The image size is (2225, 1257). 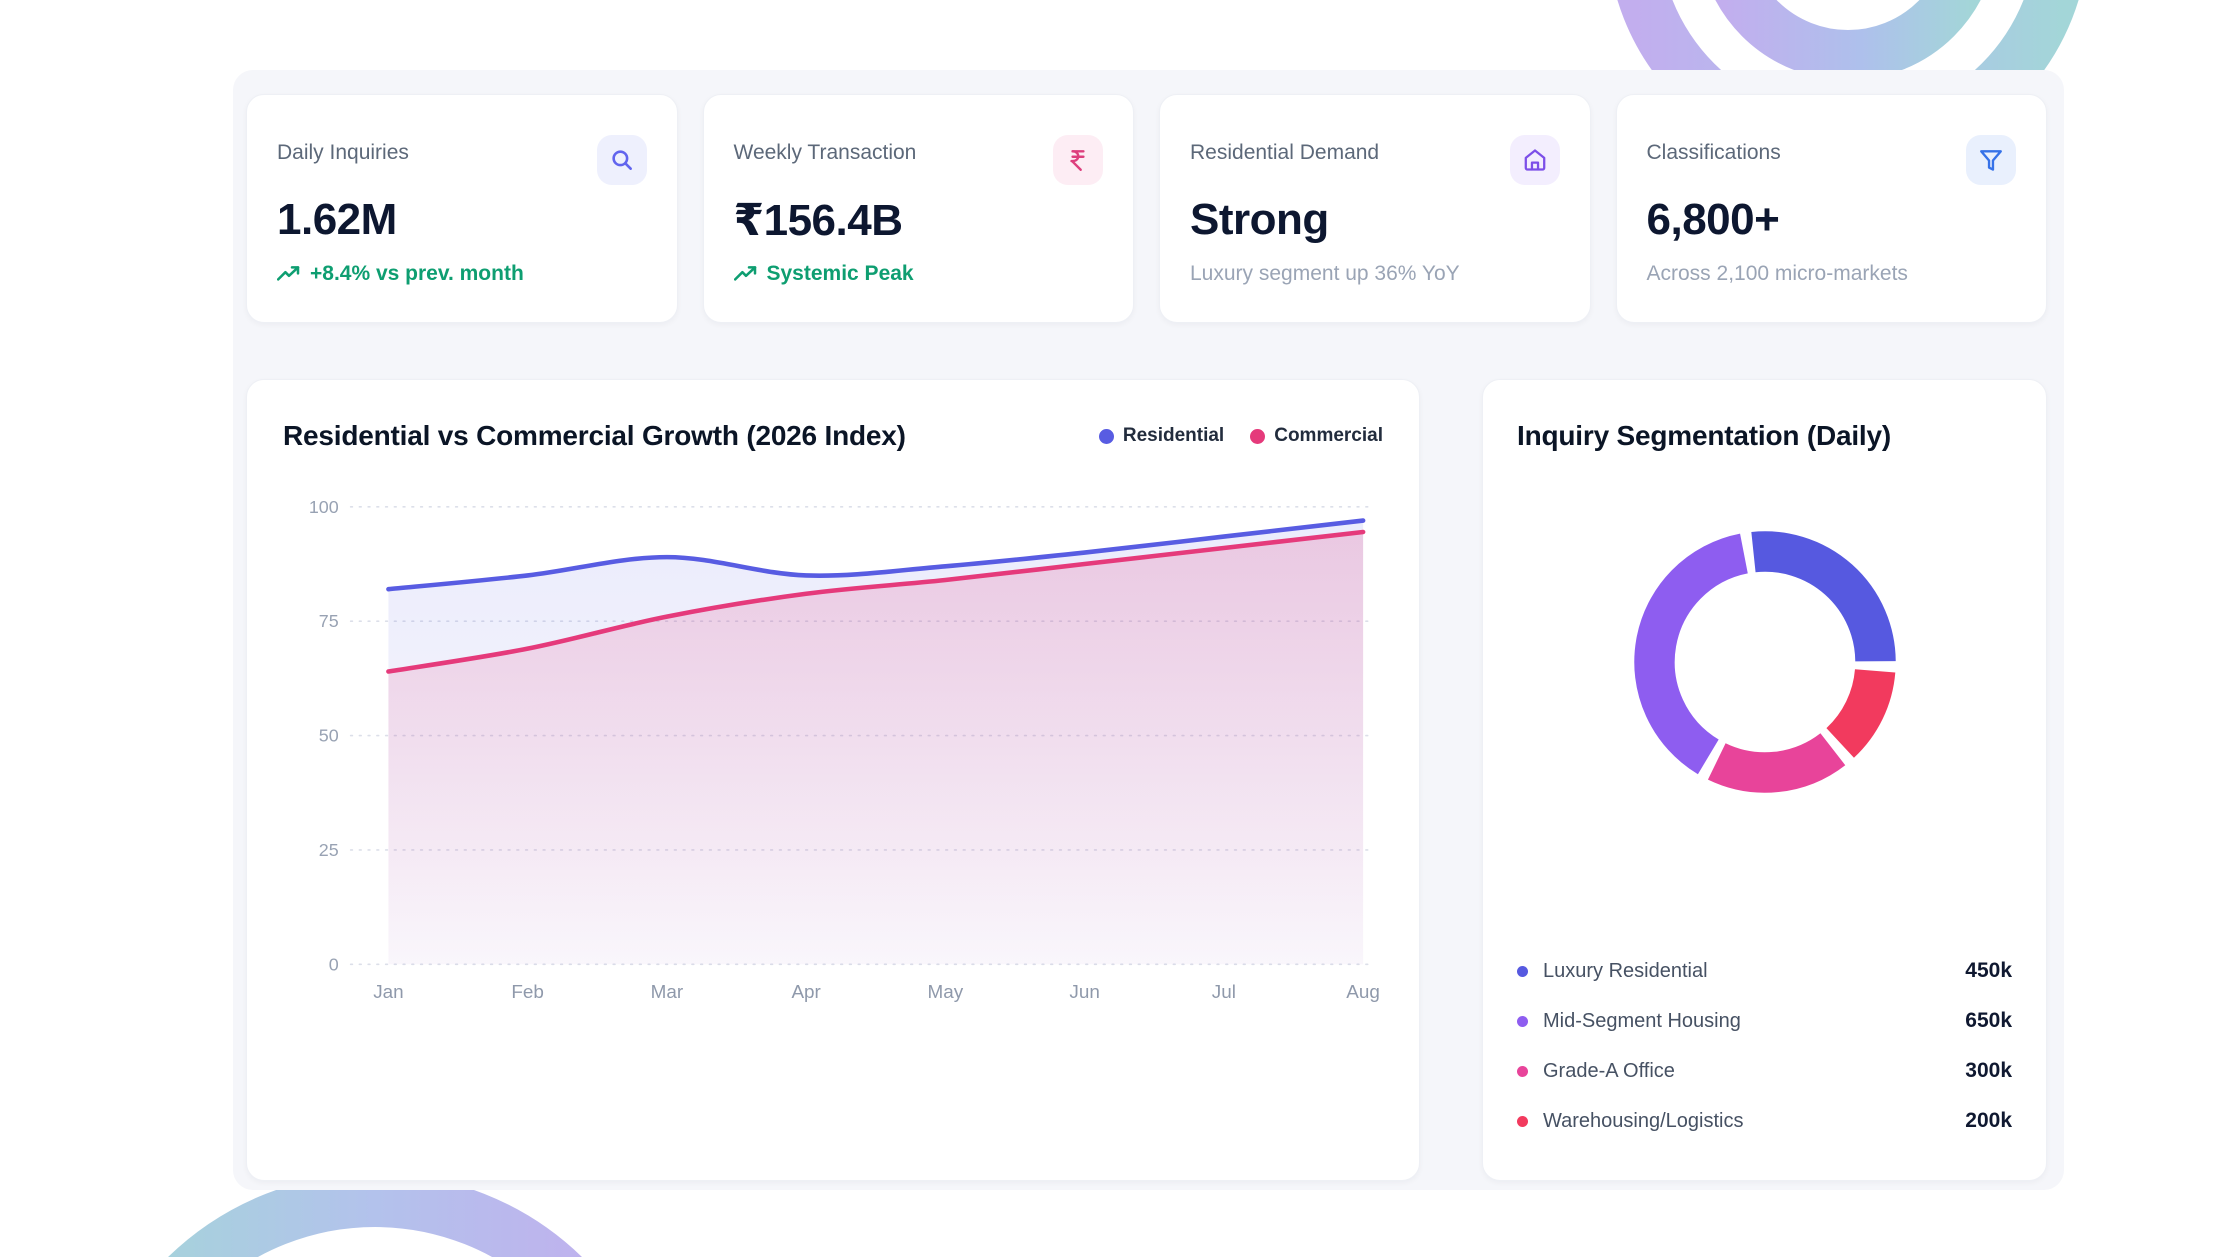 I want to click on svg-text: Feb, so click(x=527, y=992).